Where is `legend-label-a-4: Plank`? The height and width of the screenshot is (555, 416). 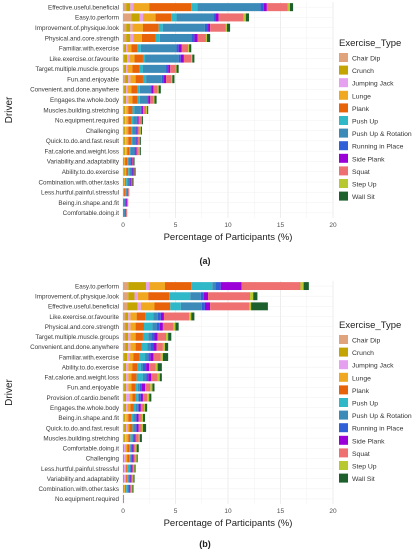
legend-label-a-4: Plank is located at coordinates (361, 109).